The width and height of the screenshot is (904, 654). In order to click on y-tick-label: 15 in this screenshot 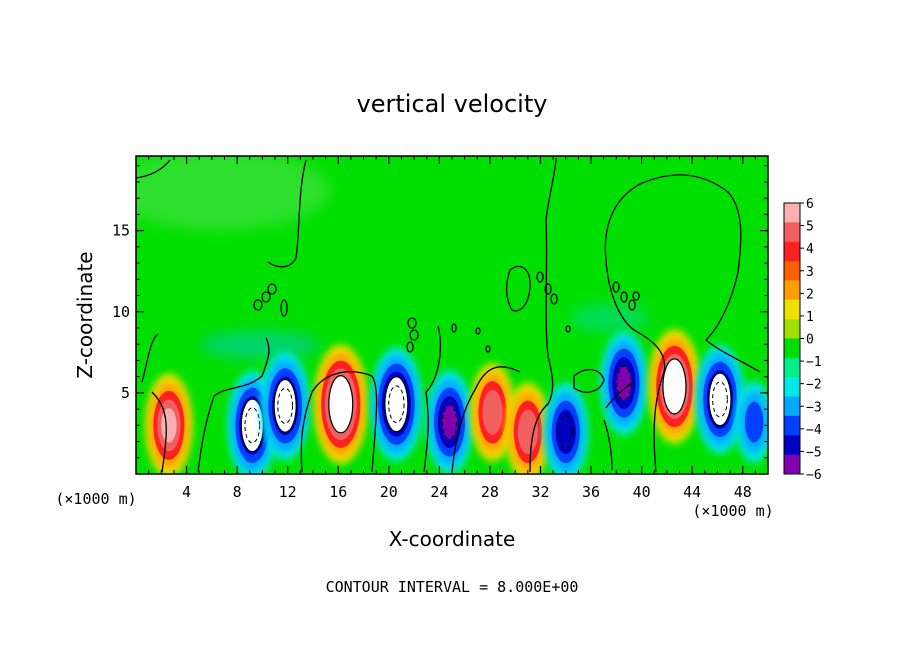, I will do `click(121, 231)`.